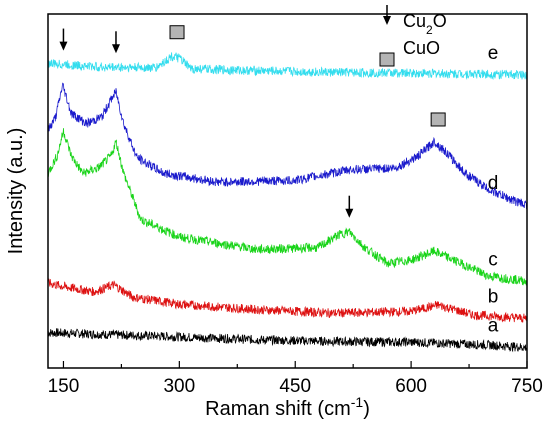 Image resolution: width=550 pixels, height=441 pixels. What do you see at coordinates (493, 297) in the screenshot?
I see `series-b-label: b` at bounding box center [493, 297].